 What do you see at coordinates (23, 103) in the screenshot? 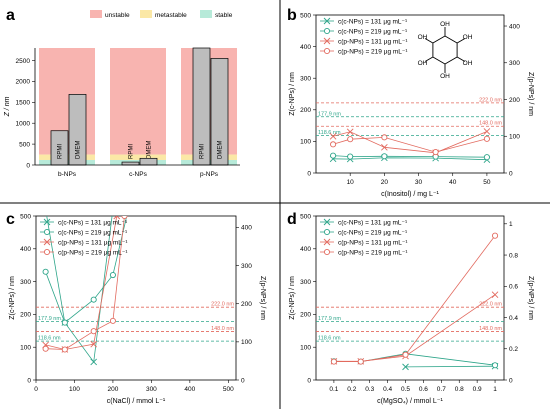
I see `y-tick-label: 1500` at bounding box center [23, 103].